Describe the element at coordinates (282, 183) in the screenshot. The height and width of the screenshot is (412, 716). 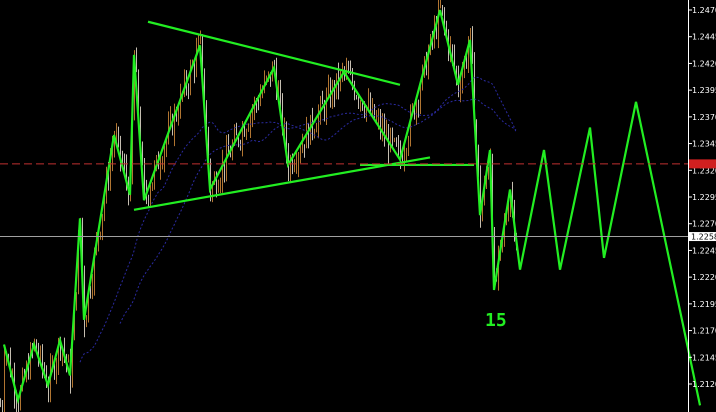
I see `trendline-lower-line` at that location.